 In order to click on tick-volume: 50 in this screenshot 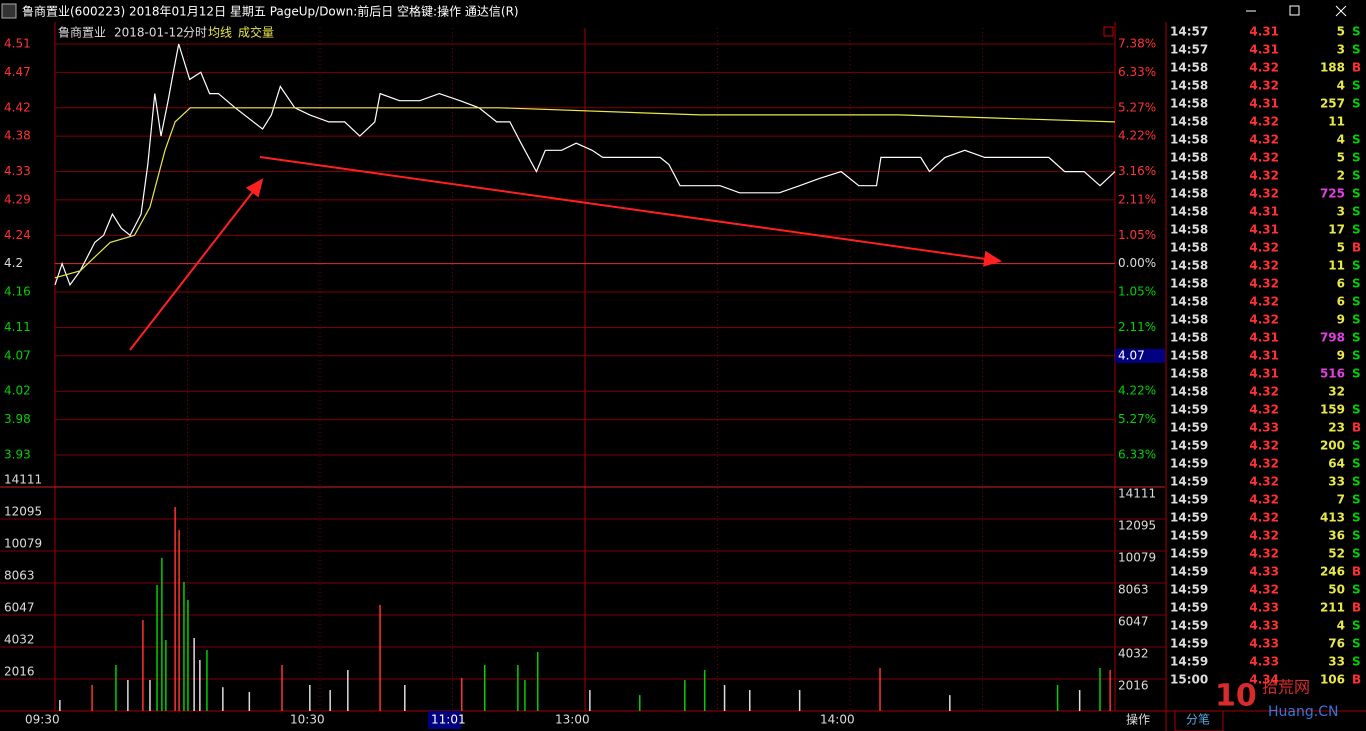, I will do `click(1336, 590)`.